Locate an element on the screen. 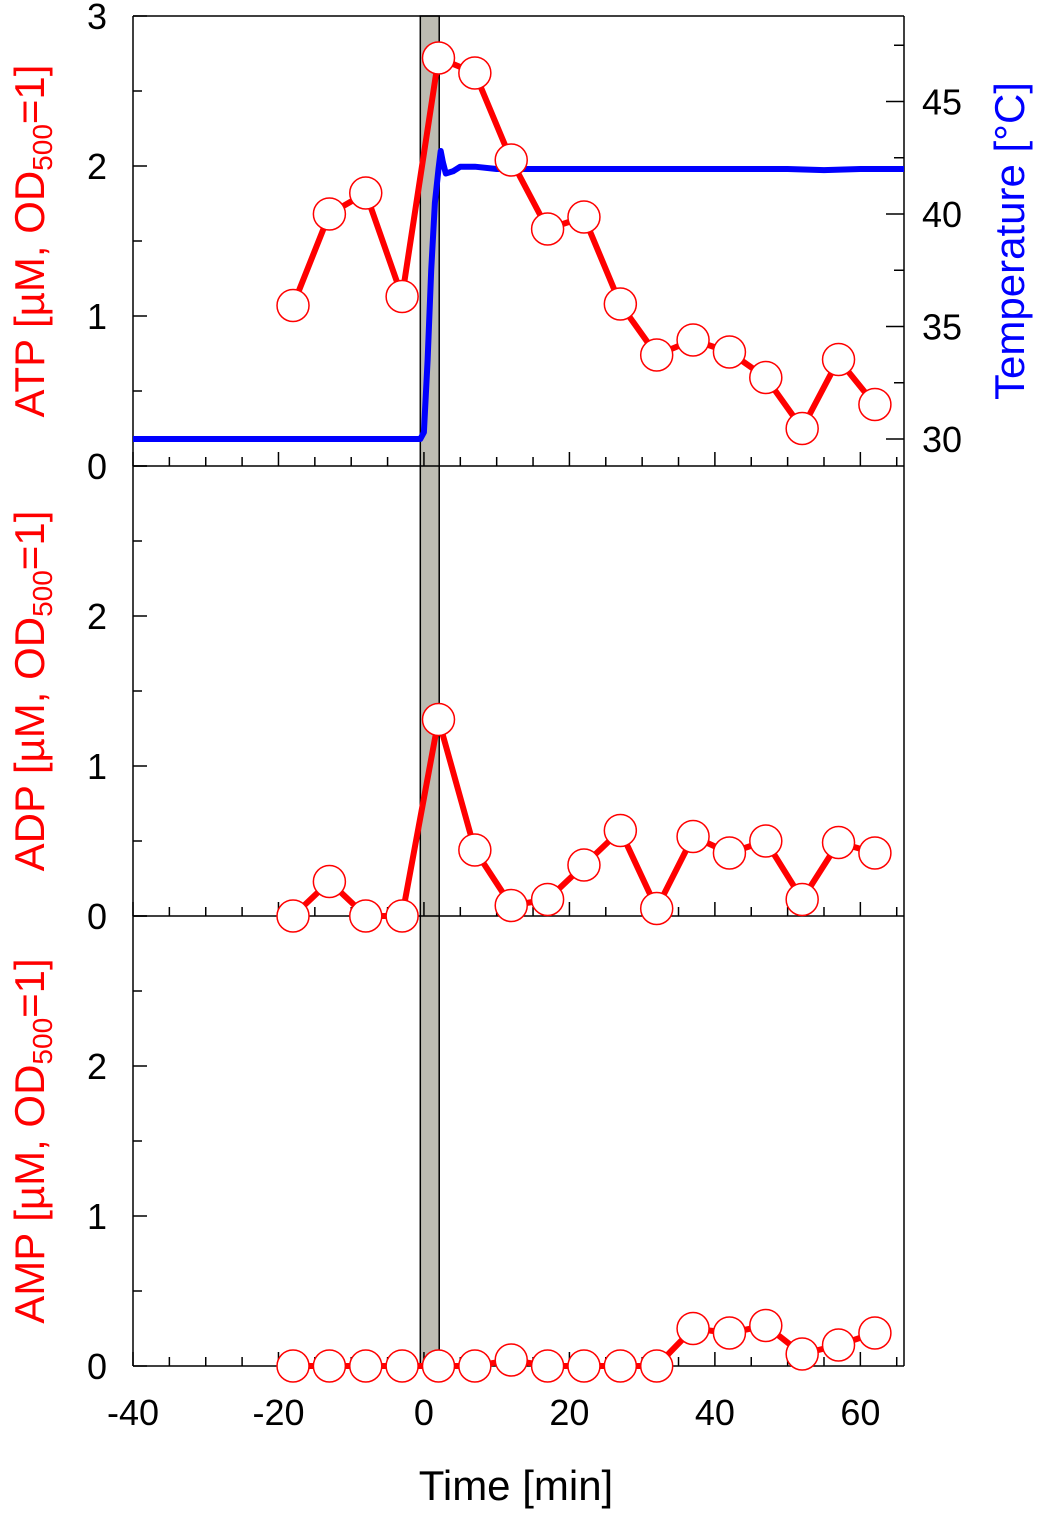  atp-y-tick-label: 1 is located at coordinates (97, 316).